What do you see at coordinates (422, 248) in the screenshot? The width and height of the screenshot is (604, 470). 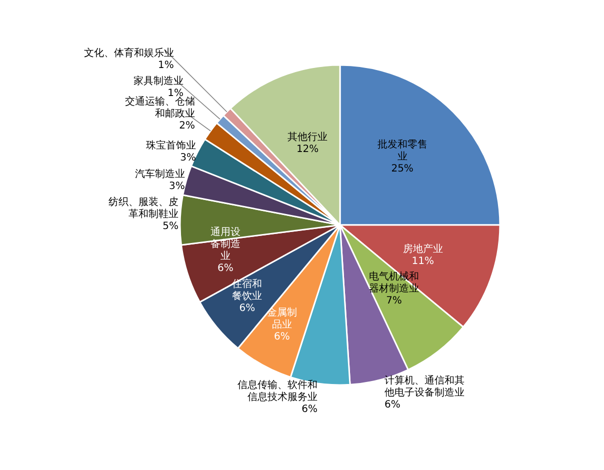 I see `slice-label: 房地产业` at bounding box center [422, 248].